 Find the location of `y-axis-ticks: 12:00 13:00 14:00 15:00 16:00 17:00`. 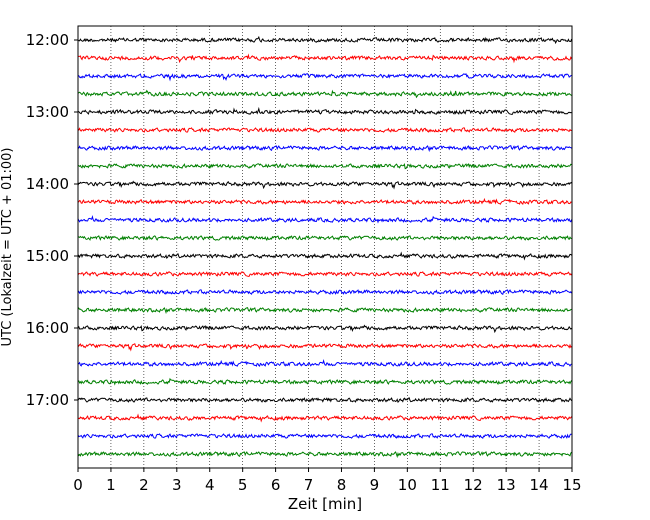

y-axis-ticks: 12:00 13:00 14:00 15:00 16:00 17:00 is located at coordinates (52, 220).